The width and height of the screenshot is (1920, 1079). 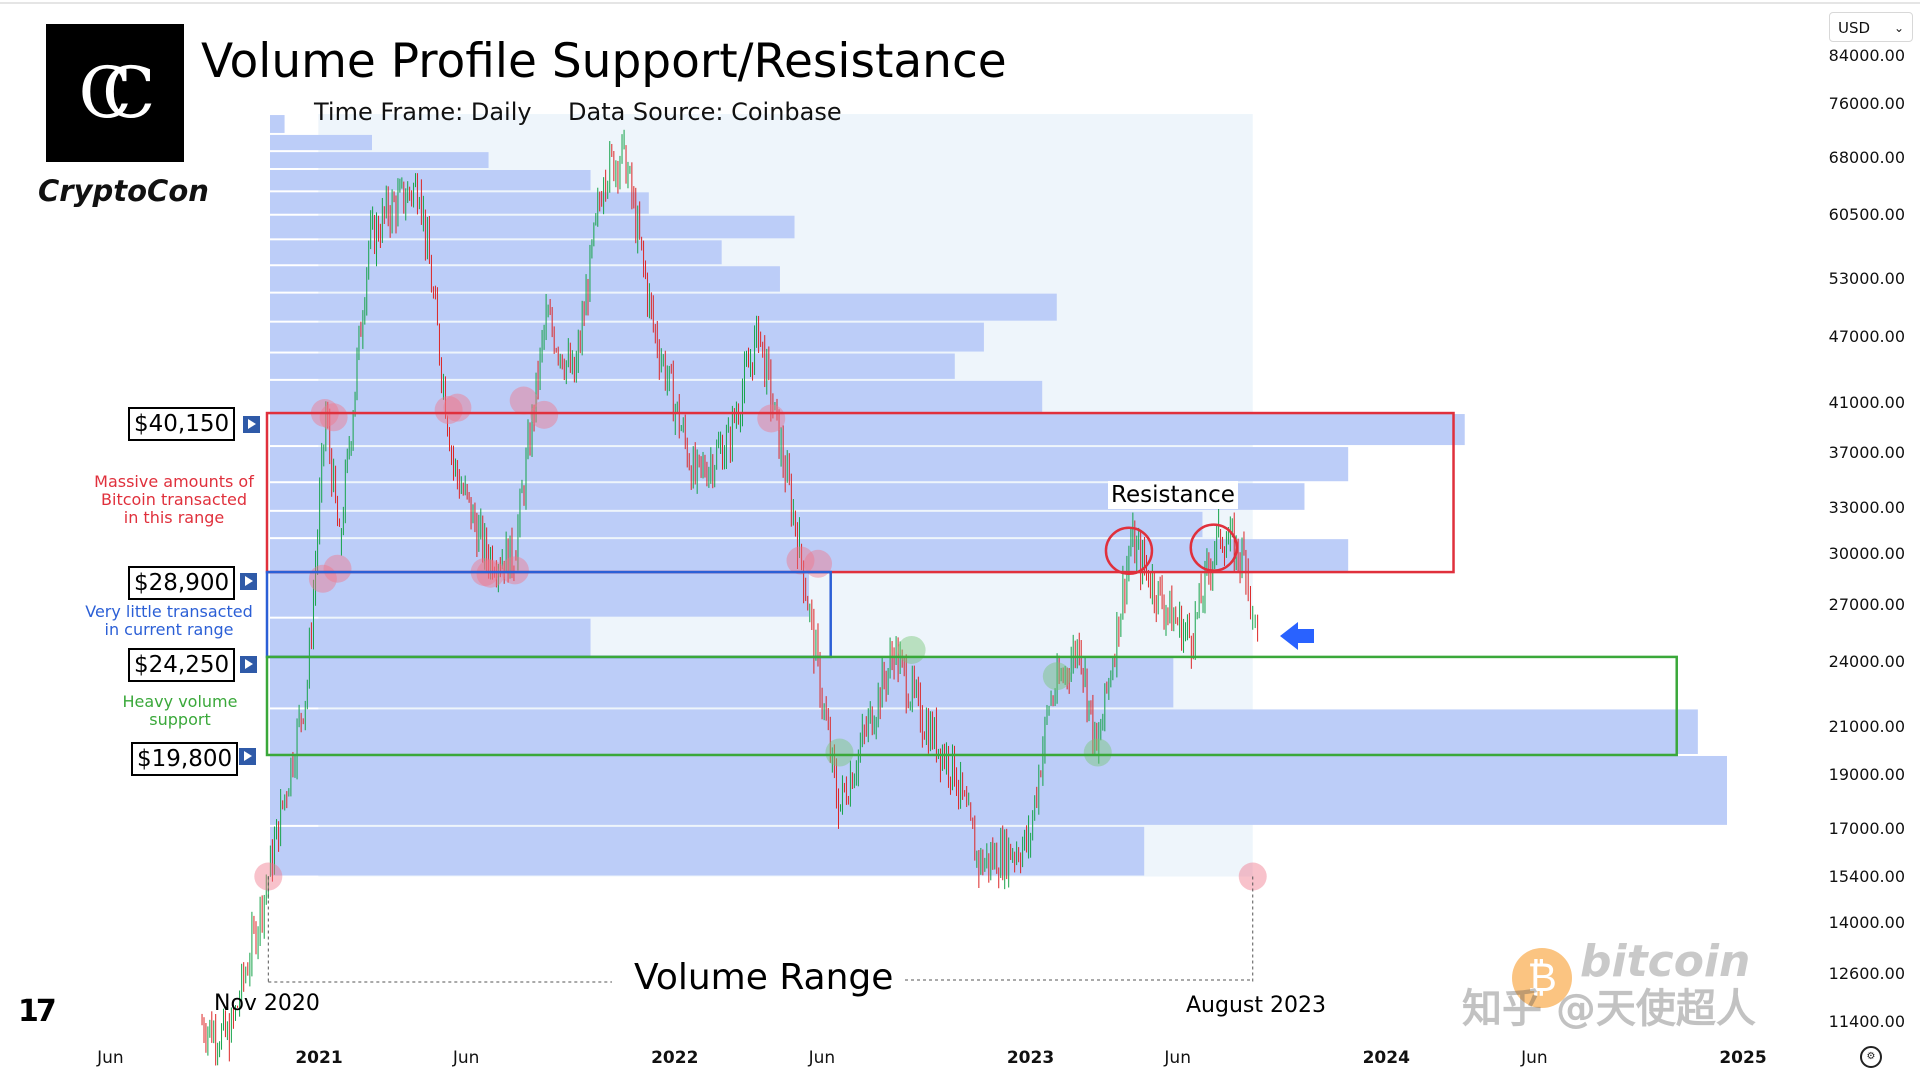 What do you see at coordinates (1289, 636) in the screenshot?
I see `current-price-arrow-icon` at bounding box center [1289, 636].